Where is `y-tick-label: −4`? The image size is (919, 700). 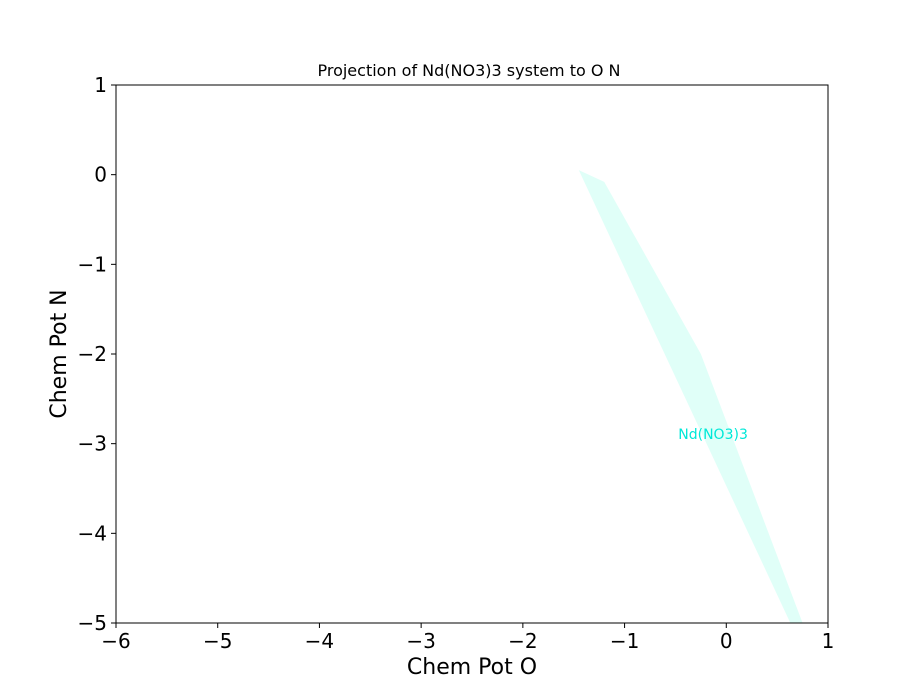 y-tick-label: −4 is located at coordinates (92, 533).